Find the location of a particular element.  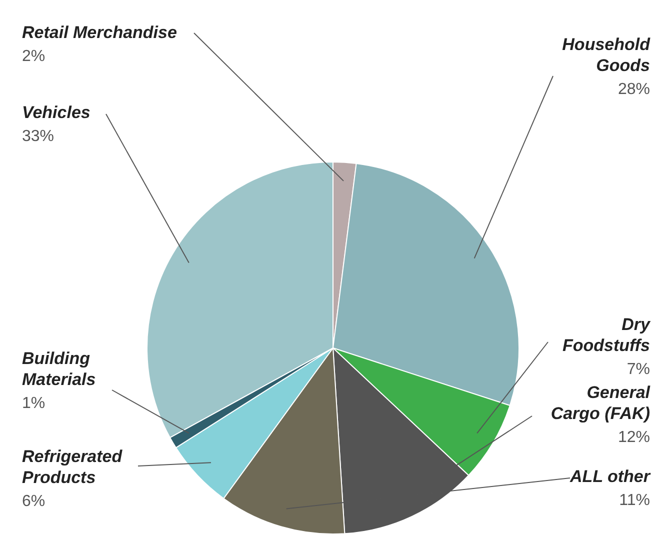

data-label: 33% is located at coordinates (38, 136).